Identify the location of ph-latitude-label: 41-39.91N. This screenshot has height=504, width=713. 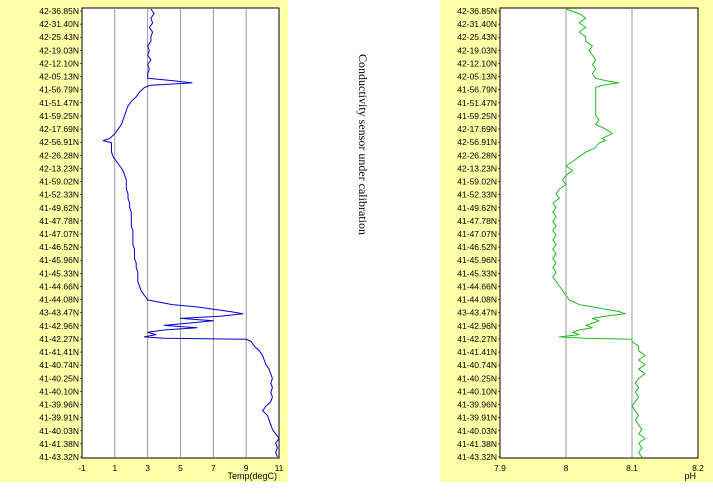
(477, 418).